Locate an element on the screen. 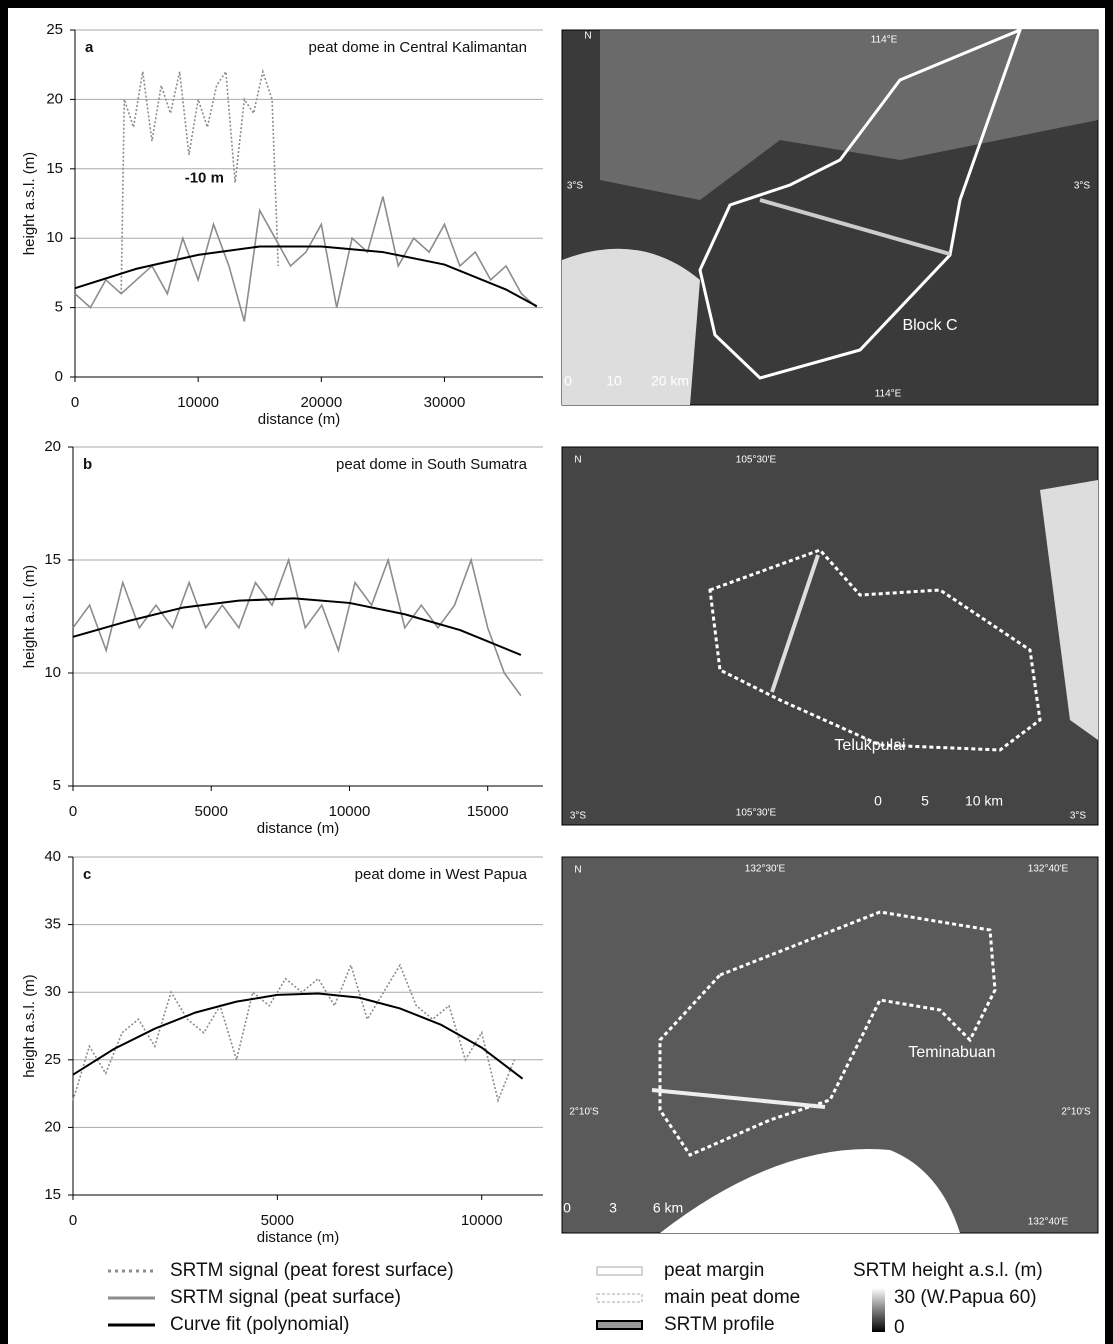 The width and height of the screenshot is (1113, 1344). scale-bar is located at coordinates (878, 1310).